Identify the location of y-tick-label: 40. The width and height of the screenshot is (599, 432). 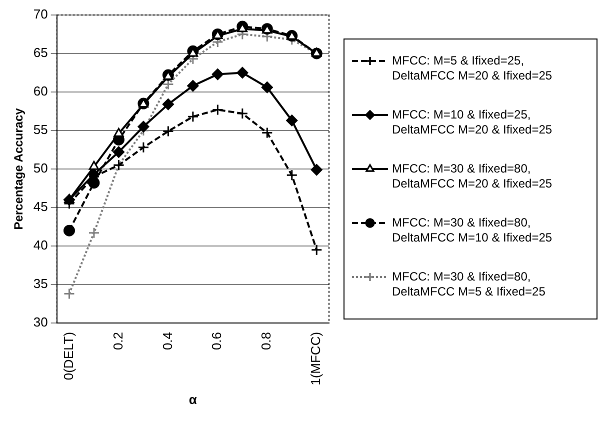
(40, 245).